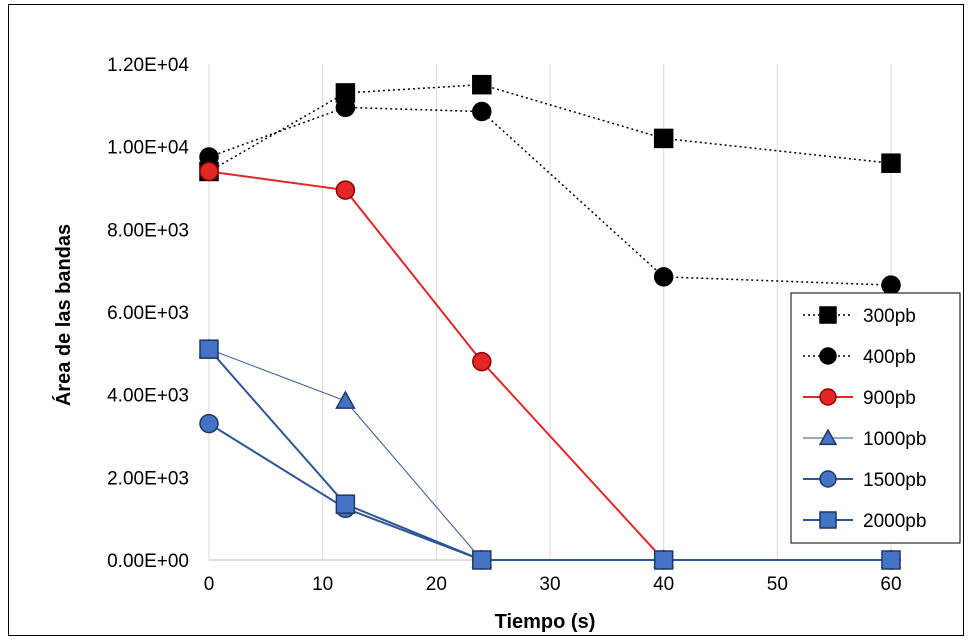 Image resolution: width=968 pixels, height=640 pixels. I want to click on legend: 300pb 400pb 900pb 1000pb 1500pb 2000pb, so click(875, 418).